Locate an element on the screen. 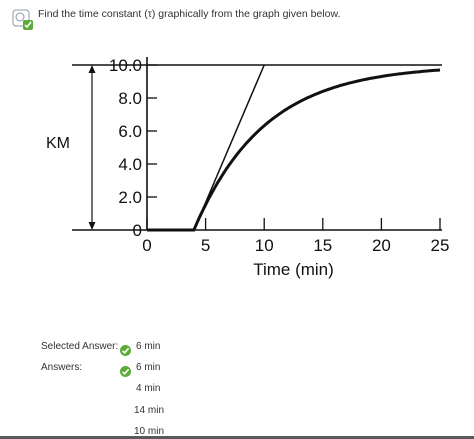 The height and width of the screenshot is (439, 474). selected-answer-value: 6 min is located at coordinates (148, 346).